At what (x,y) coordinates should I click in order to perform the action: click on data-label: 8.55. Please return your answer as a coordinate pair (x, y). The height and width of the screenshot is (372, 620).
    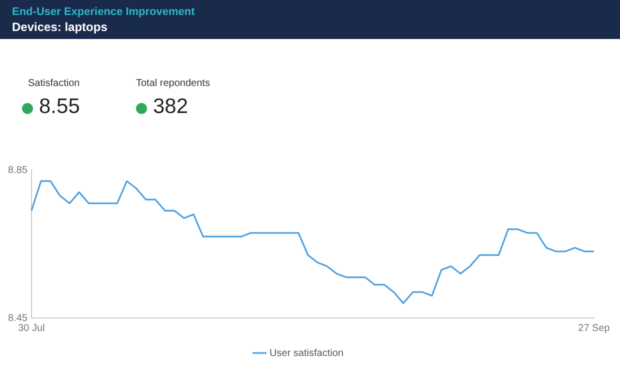
    Looking at the image, I should click on (59, 106).